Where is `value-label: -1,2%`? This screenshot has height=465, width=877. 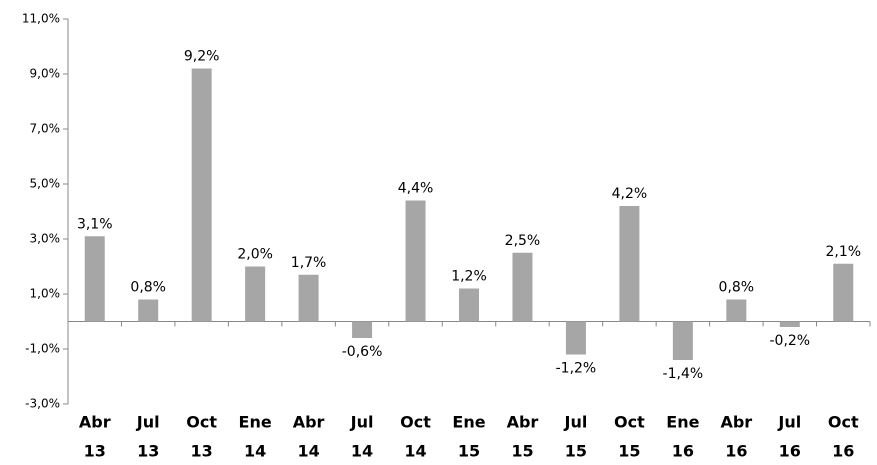
value-label: -1,2% is located at coordinates (576, 369).